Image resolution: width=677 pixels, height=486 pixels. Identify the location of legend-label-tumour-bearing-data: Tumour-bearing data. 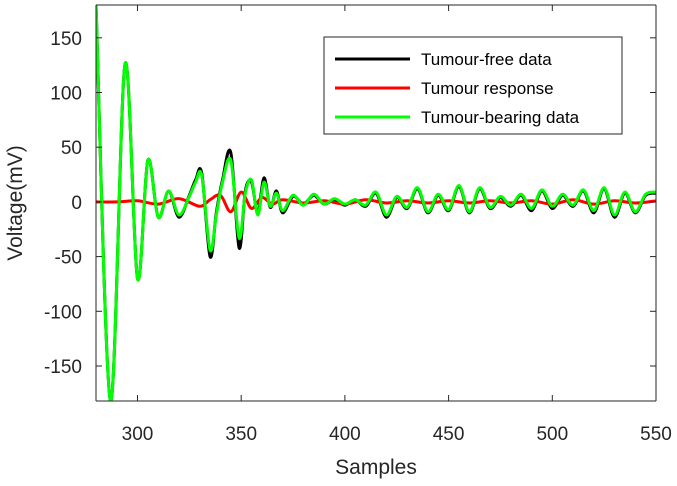
(500, 117).